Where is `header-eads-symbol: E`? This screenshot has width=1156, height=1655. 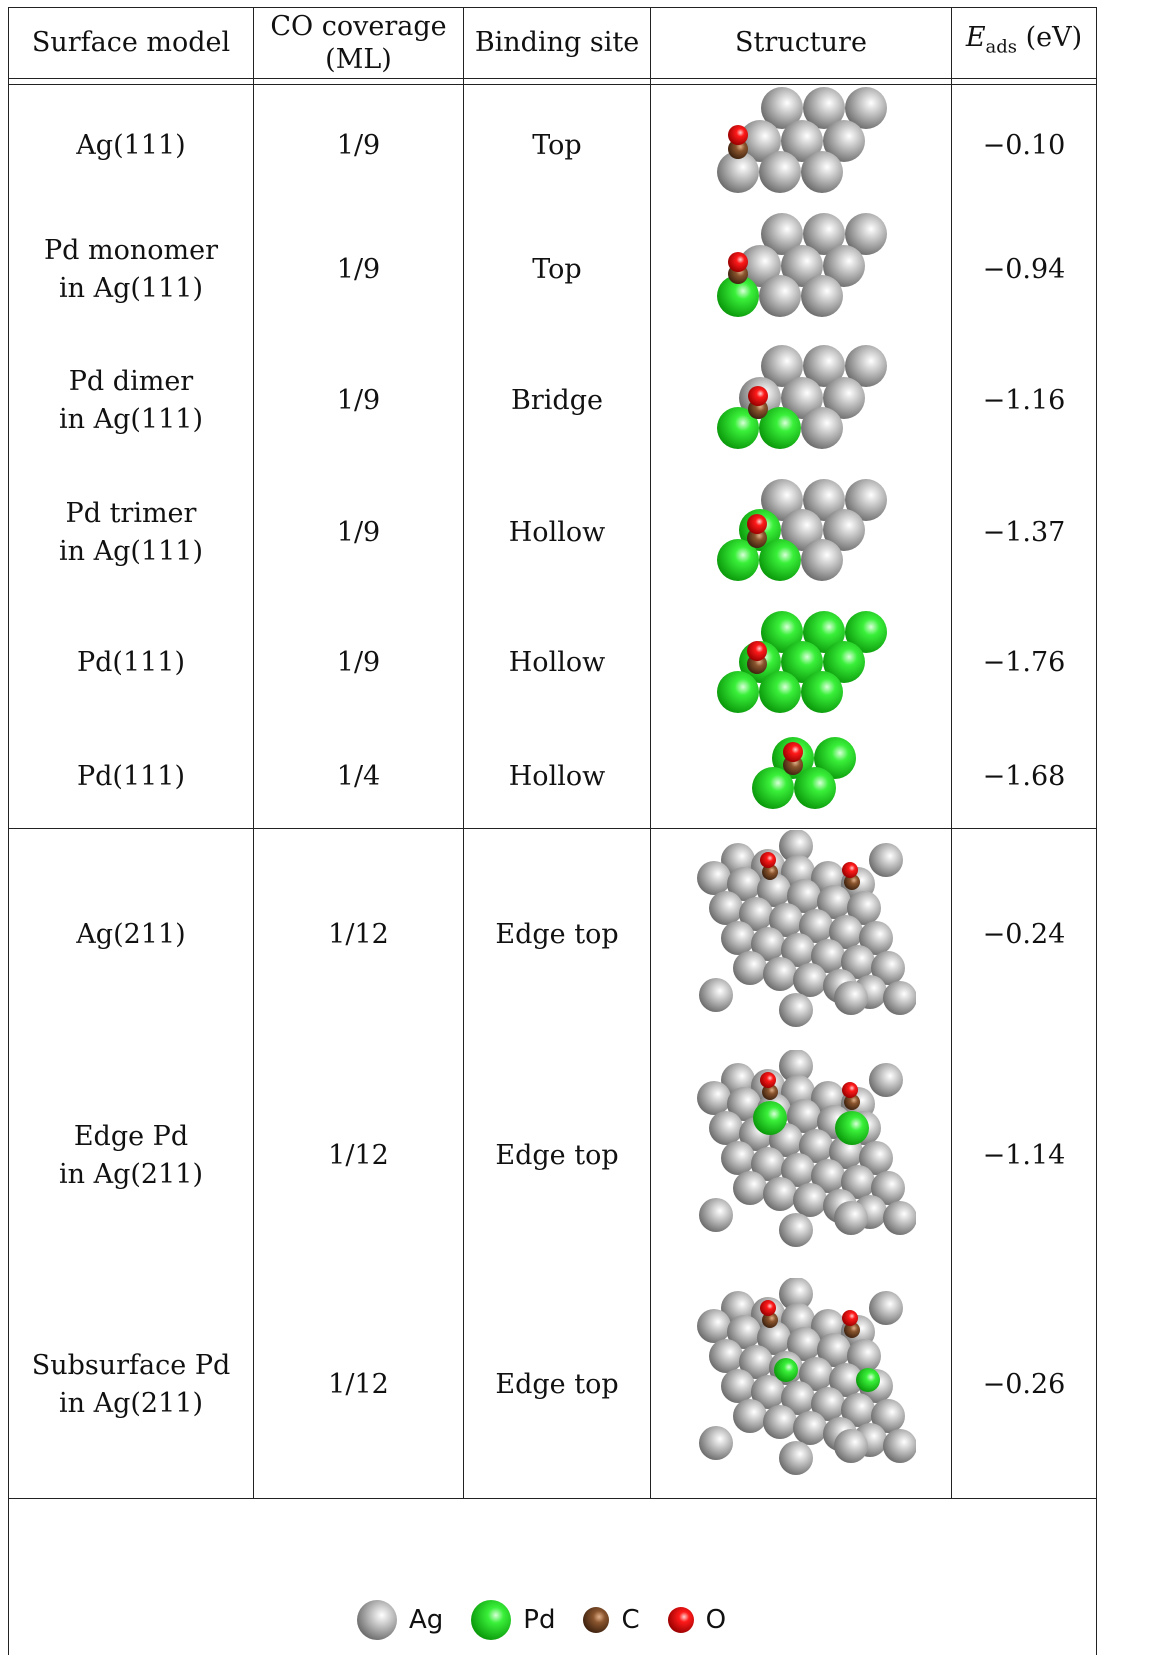 header-eads-symbol: E is located at coordinates (975, 38).